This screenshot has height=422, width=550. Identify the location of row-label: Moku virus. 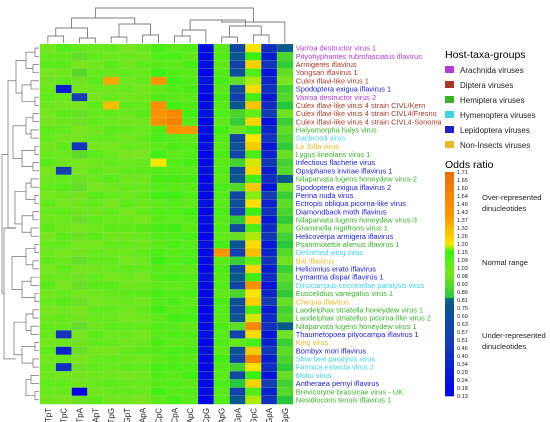
(314, 375).